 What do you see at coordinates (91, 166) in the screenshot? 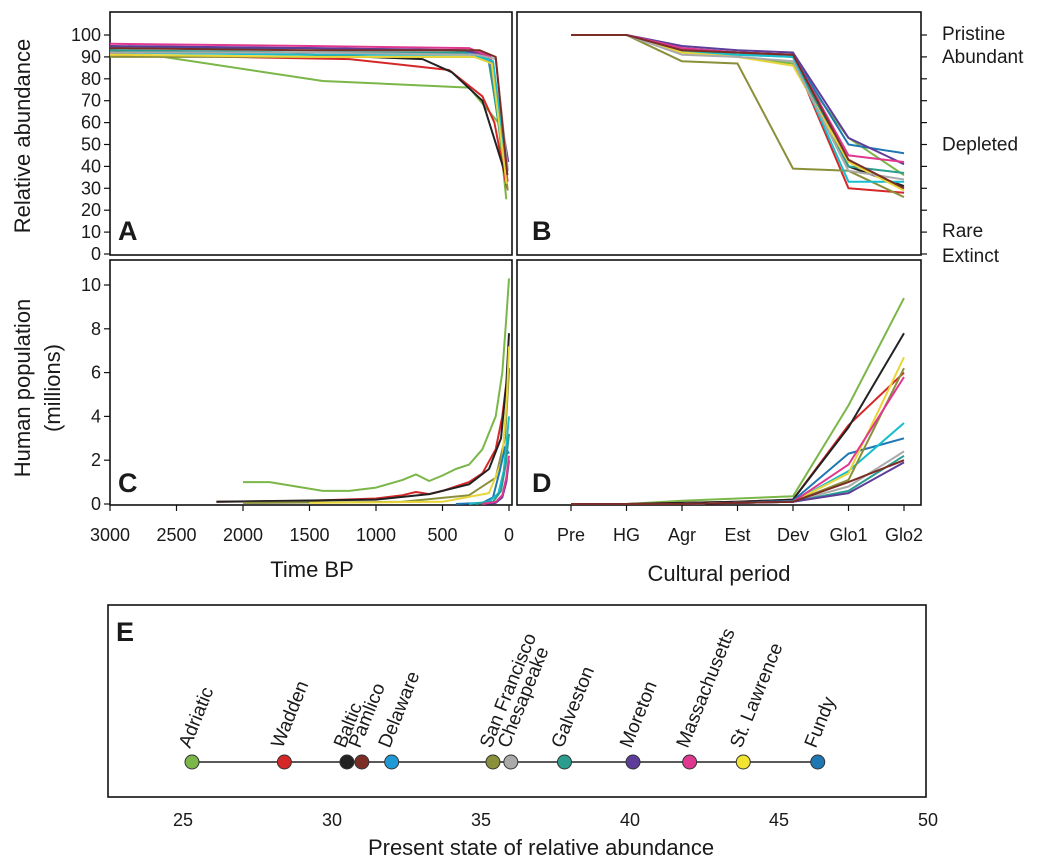
I see `y-tick-label-a: 40` at bounding box center [91, 166].